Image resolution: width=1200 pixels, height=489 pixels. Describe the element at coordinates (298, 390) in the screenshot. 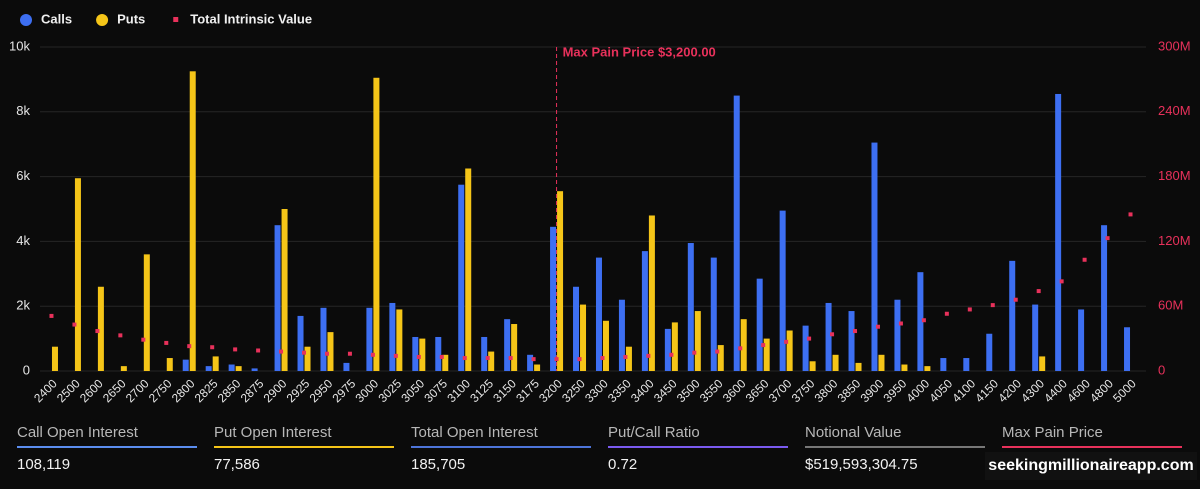

I see `x-tick-label: 2925` at that location.